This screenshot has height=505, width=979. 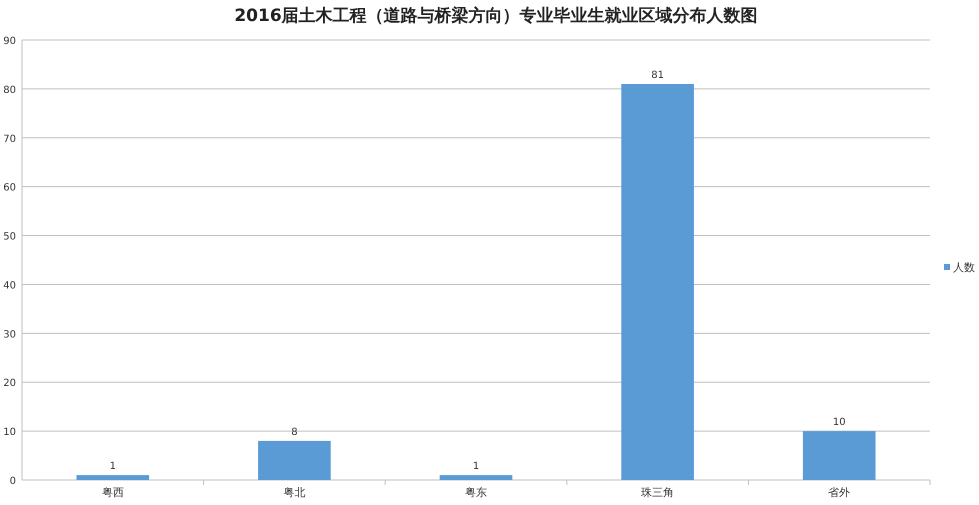 I want to click on chart-title: 2016届土木工程（道路与桥梁方向）专业毕业生就业区域分布人数图, so click(x=496, y=16).